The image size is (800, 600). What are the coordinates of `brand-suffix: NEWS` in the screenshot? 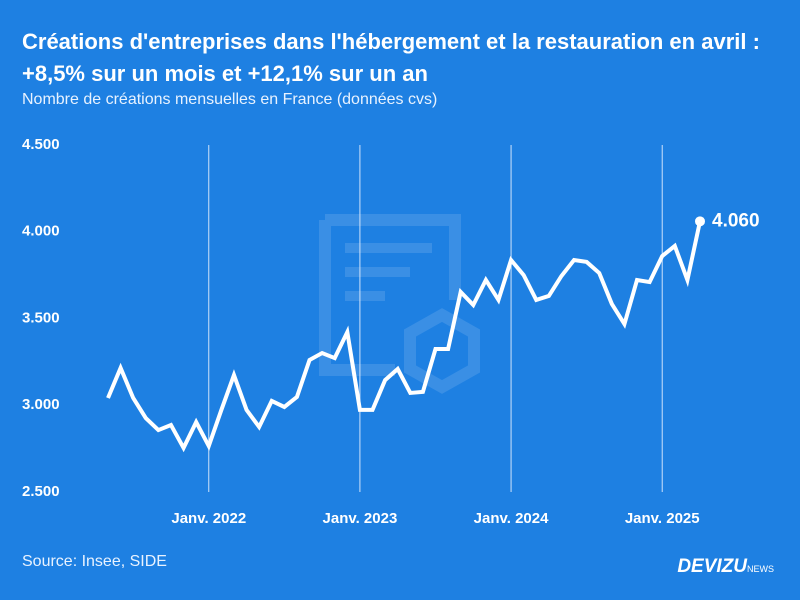 It's located at (760, 569).